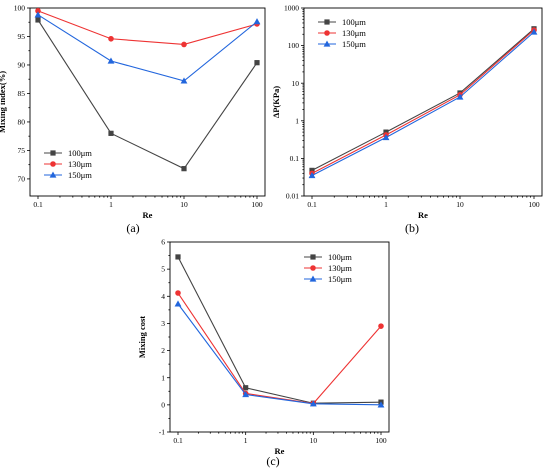  Describe the element at coordinates (163, 350) in the screenshot. I see `y-tick-label: 2` at that location.